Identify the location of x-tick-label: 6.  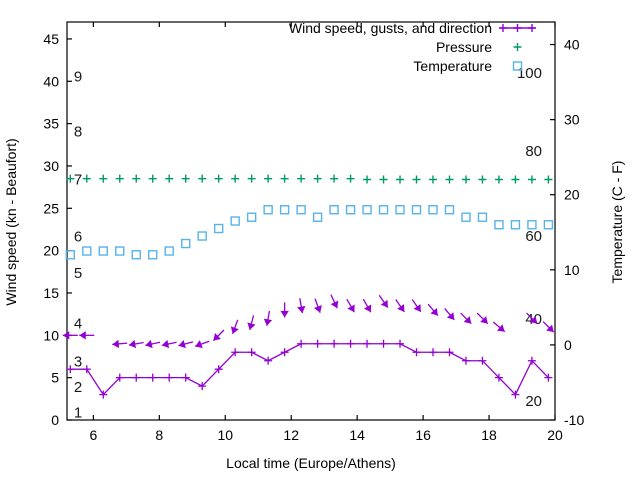
(93, 435).